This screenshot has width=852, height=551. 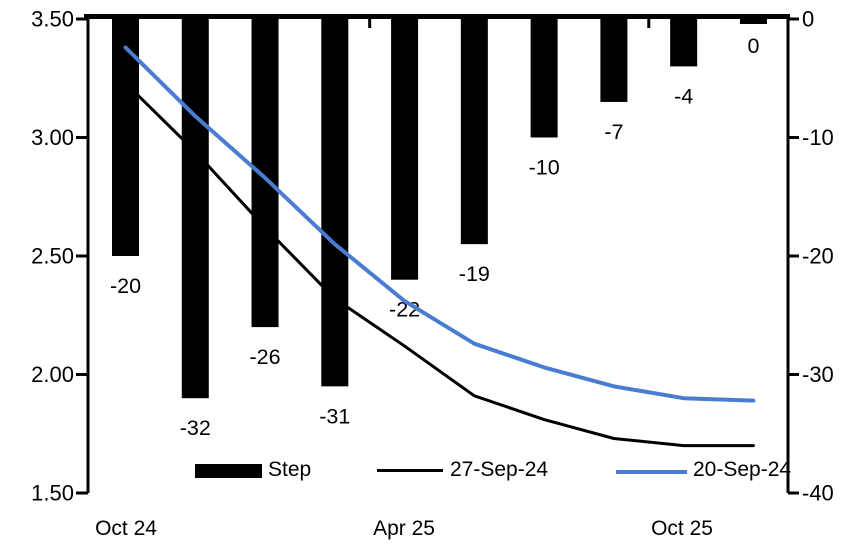 What do you see at coordinates (195, 428) in the screenshot?
I see `bar-value-label: -32` at bounding box center [195, 428].